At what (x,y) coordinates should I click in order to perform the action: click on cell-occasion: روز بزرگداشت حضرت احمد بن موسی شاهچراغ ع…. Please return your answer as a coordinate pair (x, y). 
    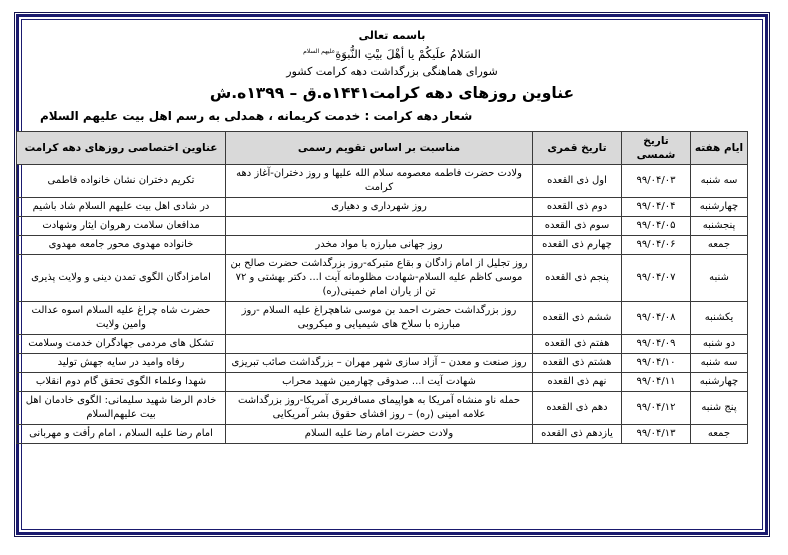
    Looking at the image, I should click on (379, 317).